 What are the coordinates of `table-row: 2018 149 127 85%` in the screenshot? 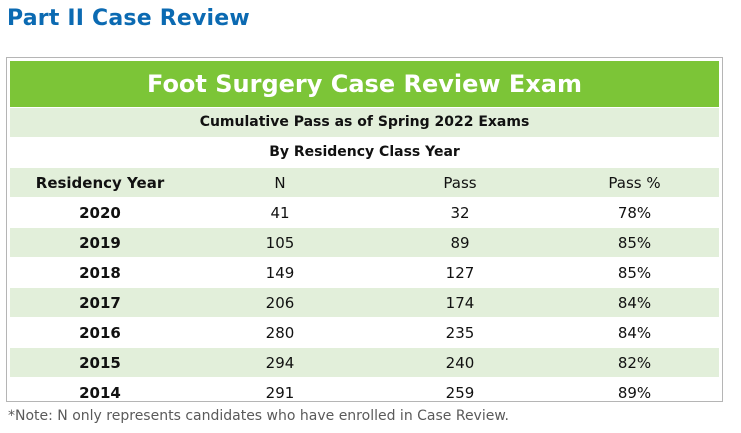 It's located at (364, 272).